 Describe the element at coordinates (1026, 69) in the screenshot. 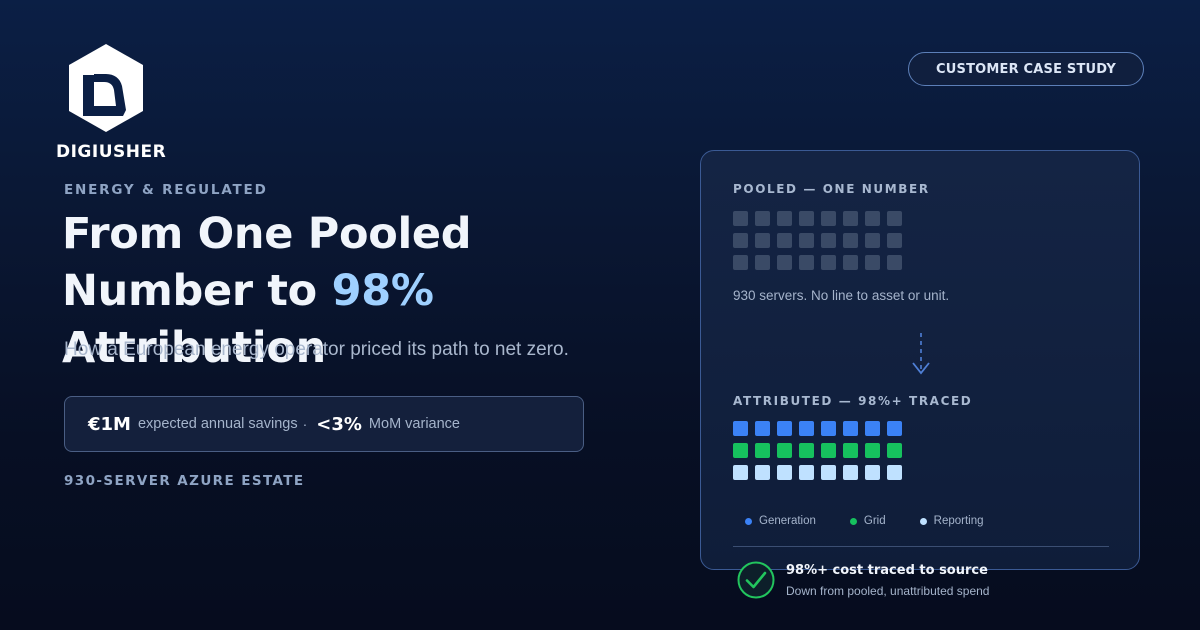

I see `case-study-badge: CUSTOMER CASE STUDY` at that location.